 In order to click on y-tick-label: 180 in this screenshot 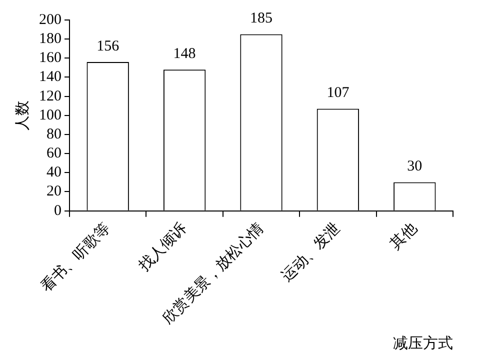, I will do `click(50, 39)`.